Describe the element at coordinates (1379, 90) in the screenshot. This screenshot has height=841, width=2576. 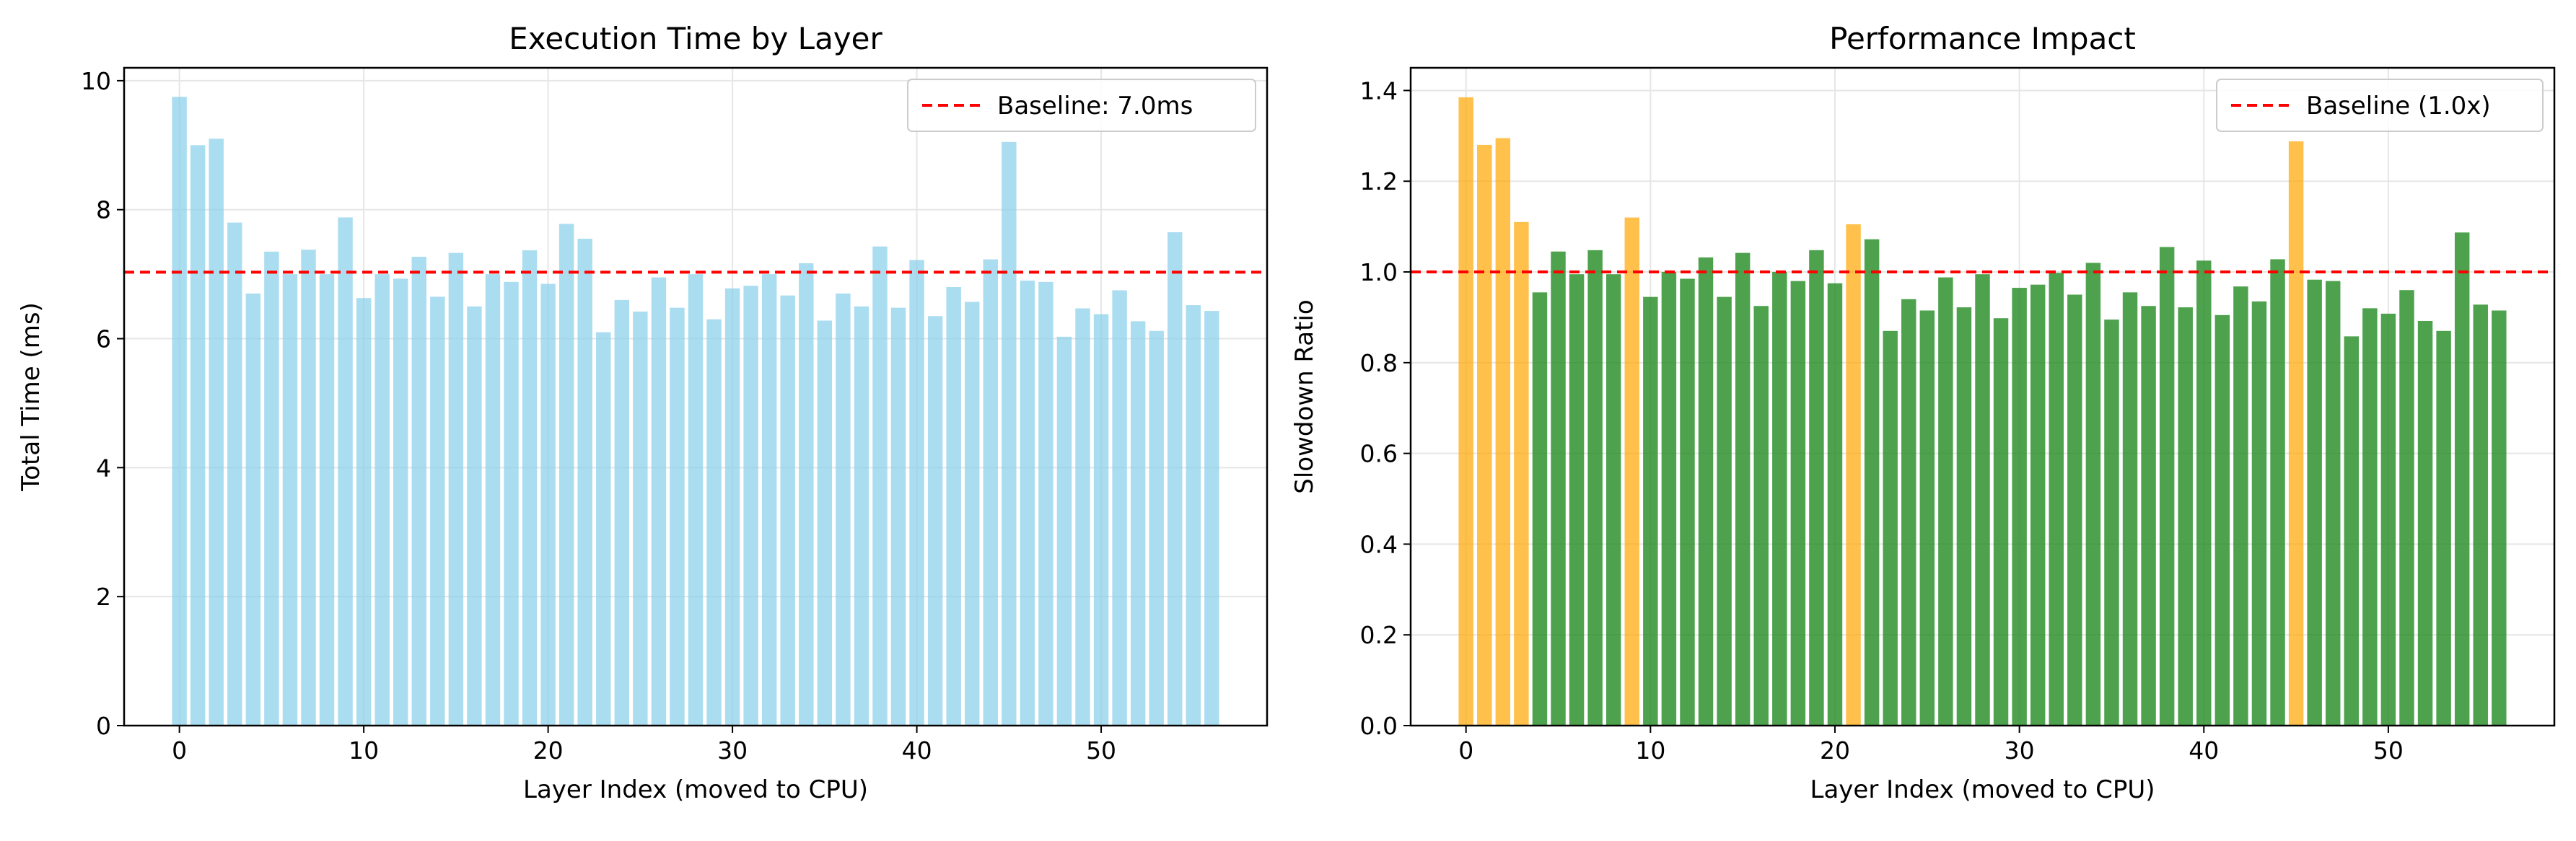
I see `y-tick-label: 1.4` at that location.